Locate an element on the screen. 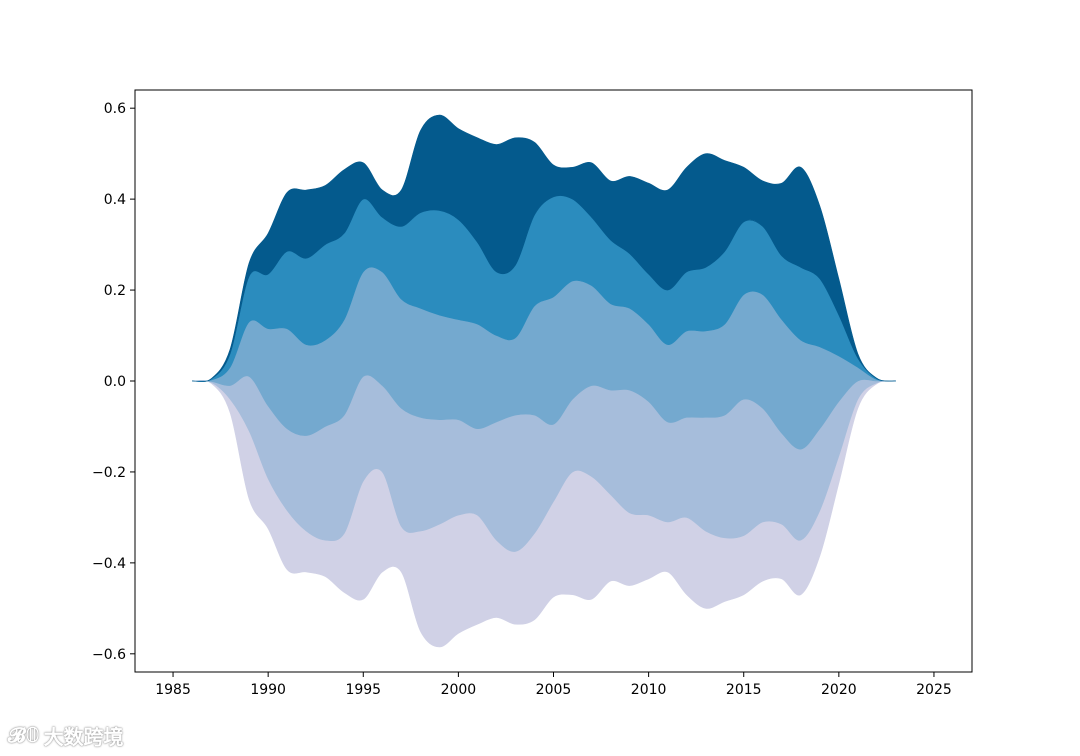 This screenshot has width=1080, height=756. watermark: 𝓑𝟘 大数跨境 is located at coordinates (66, 735).